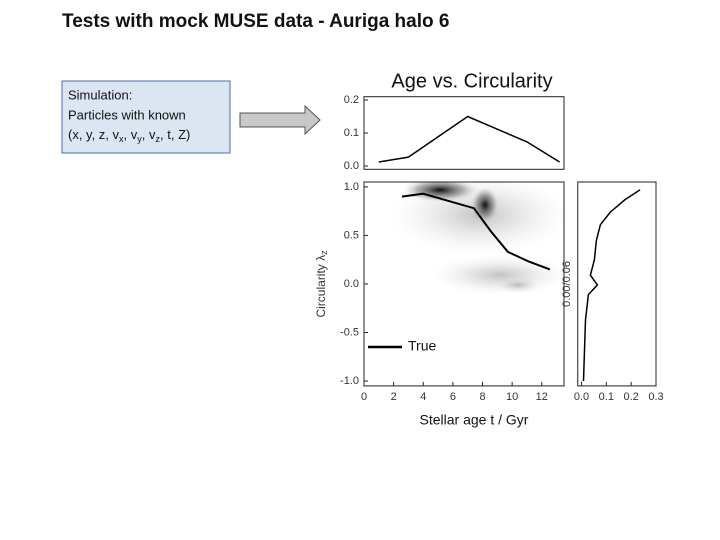 Image resolution: width=720 pixels, height=540 pixels. What do you see at coordinates (324, 252) in the screenshot?
I see `y-label-sub: z` at bounding box center [324, 252].